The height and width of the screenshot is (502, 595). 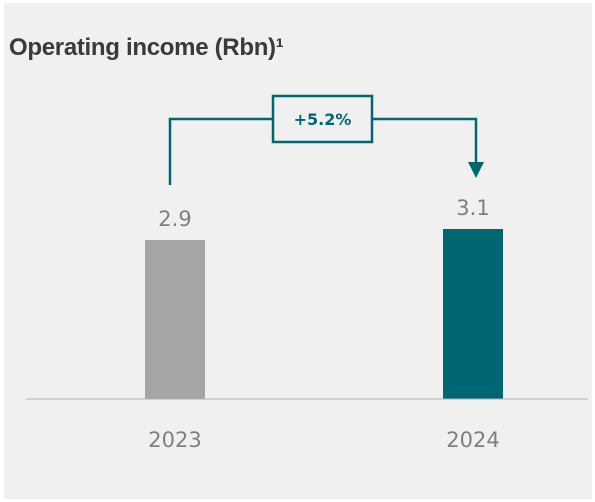 What do you see at coordinates (476, 170) in the screenshot?
I see `arrow-down-icon` at bounding box center [476, 170].